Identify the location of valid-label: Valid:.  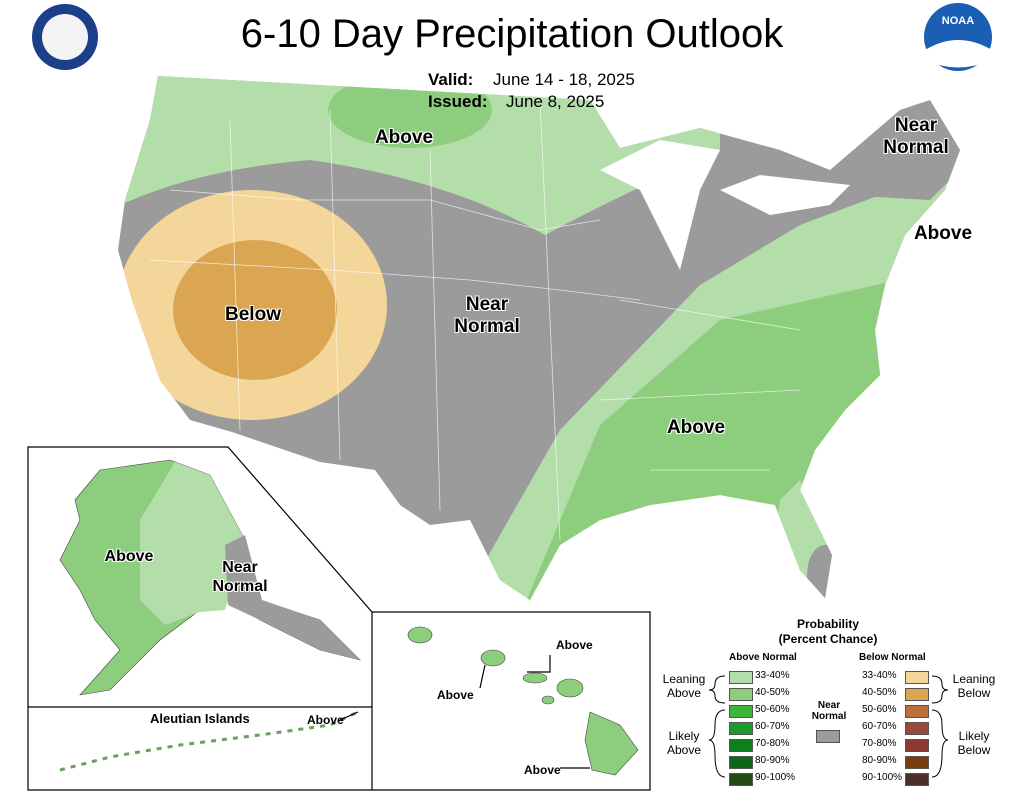
(451, 79).